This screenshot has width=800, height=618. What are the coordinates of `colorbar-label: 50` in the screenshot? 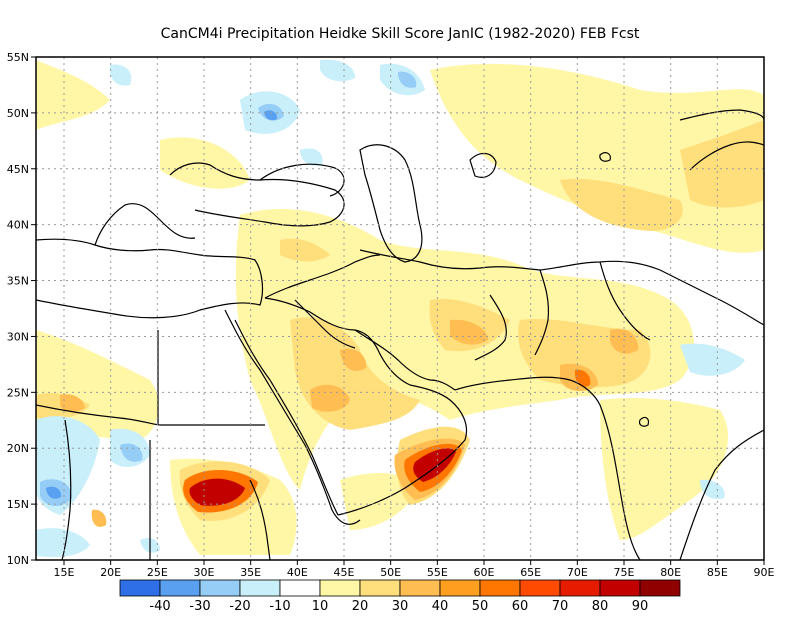 It's located at (480, 606).